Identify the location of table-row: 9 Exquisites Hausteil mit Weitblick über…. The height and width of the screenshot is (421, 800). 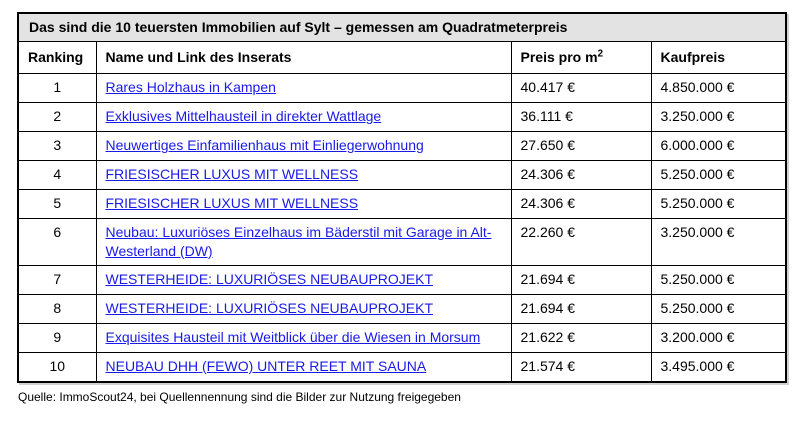
(402, 338).